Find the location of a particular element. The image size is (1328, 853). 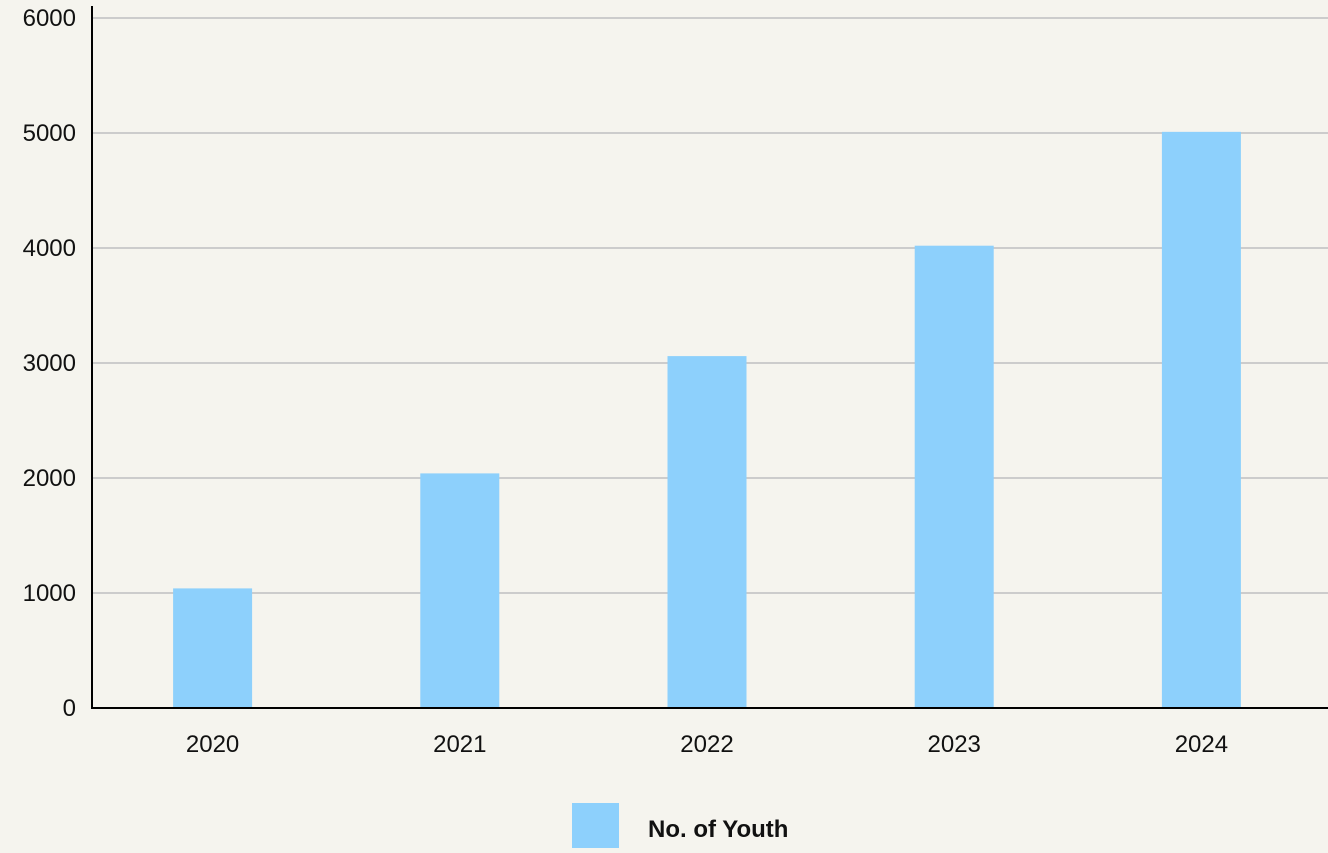

y-tick-label: 2000 is located at coordinates (49, 478).